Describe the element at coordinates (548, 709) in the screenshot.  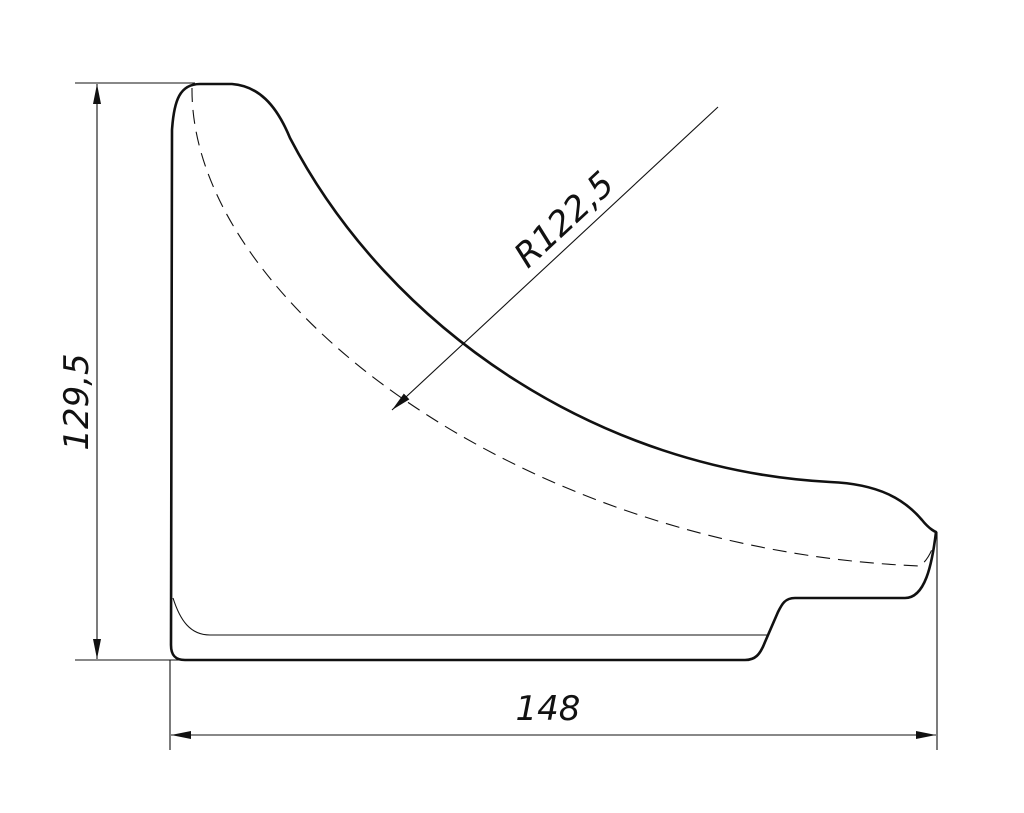
I see `width-label: 148` at that location.